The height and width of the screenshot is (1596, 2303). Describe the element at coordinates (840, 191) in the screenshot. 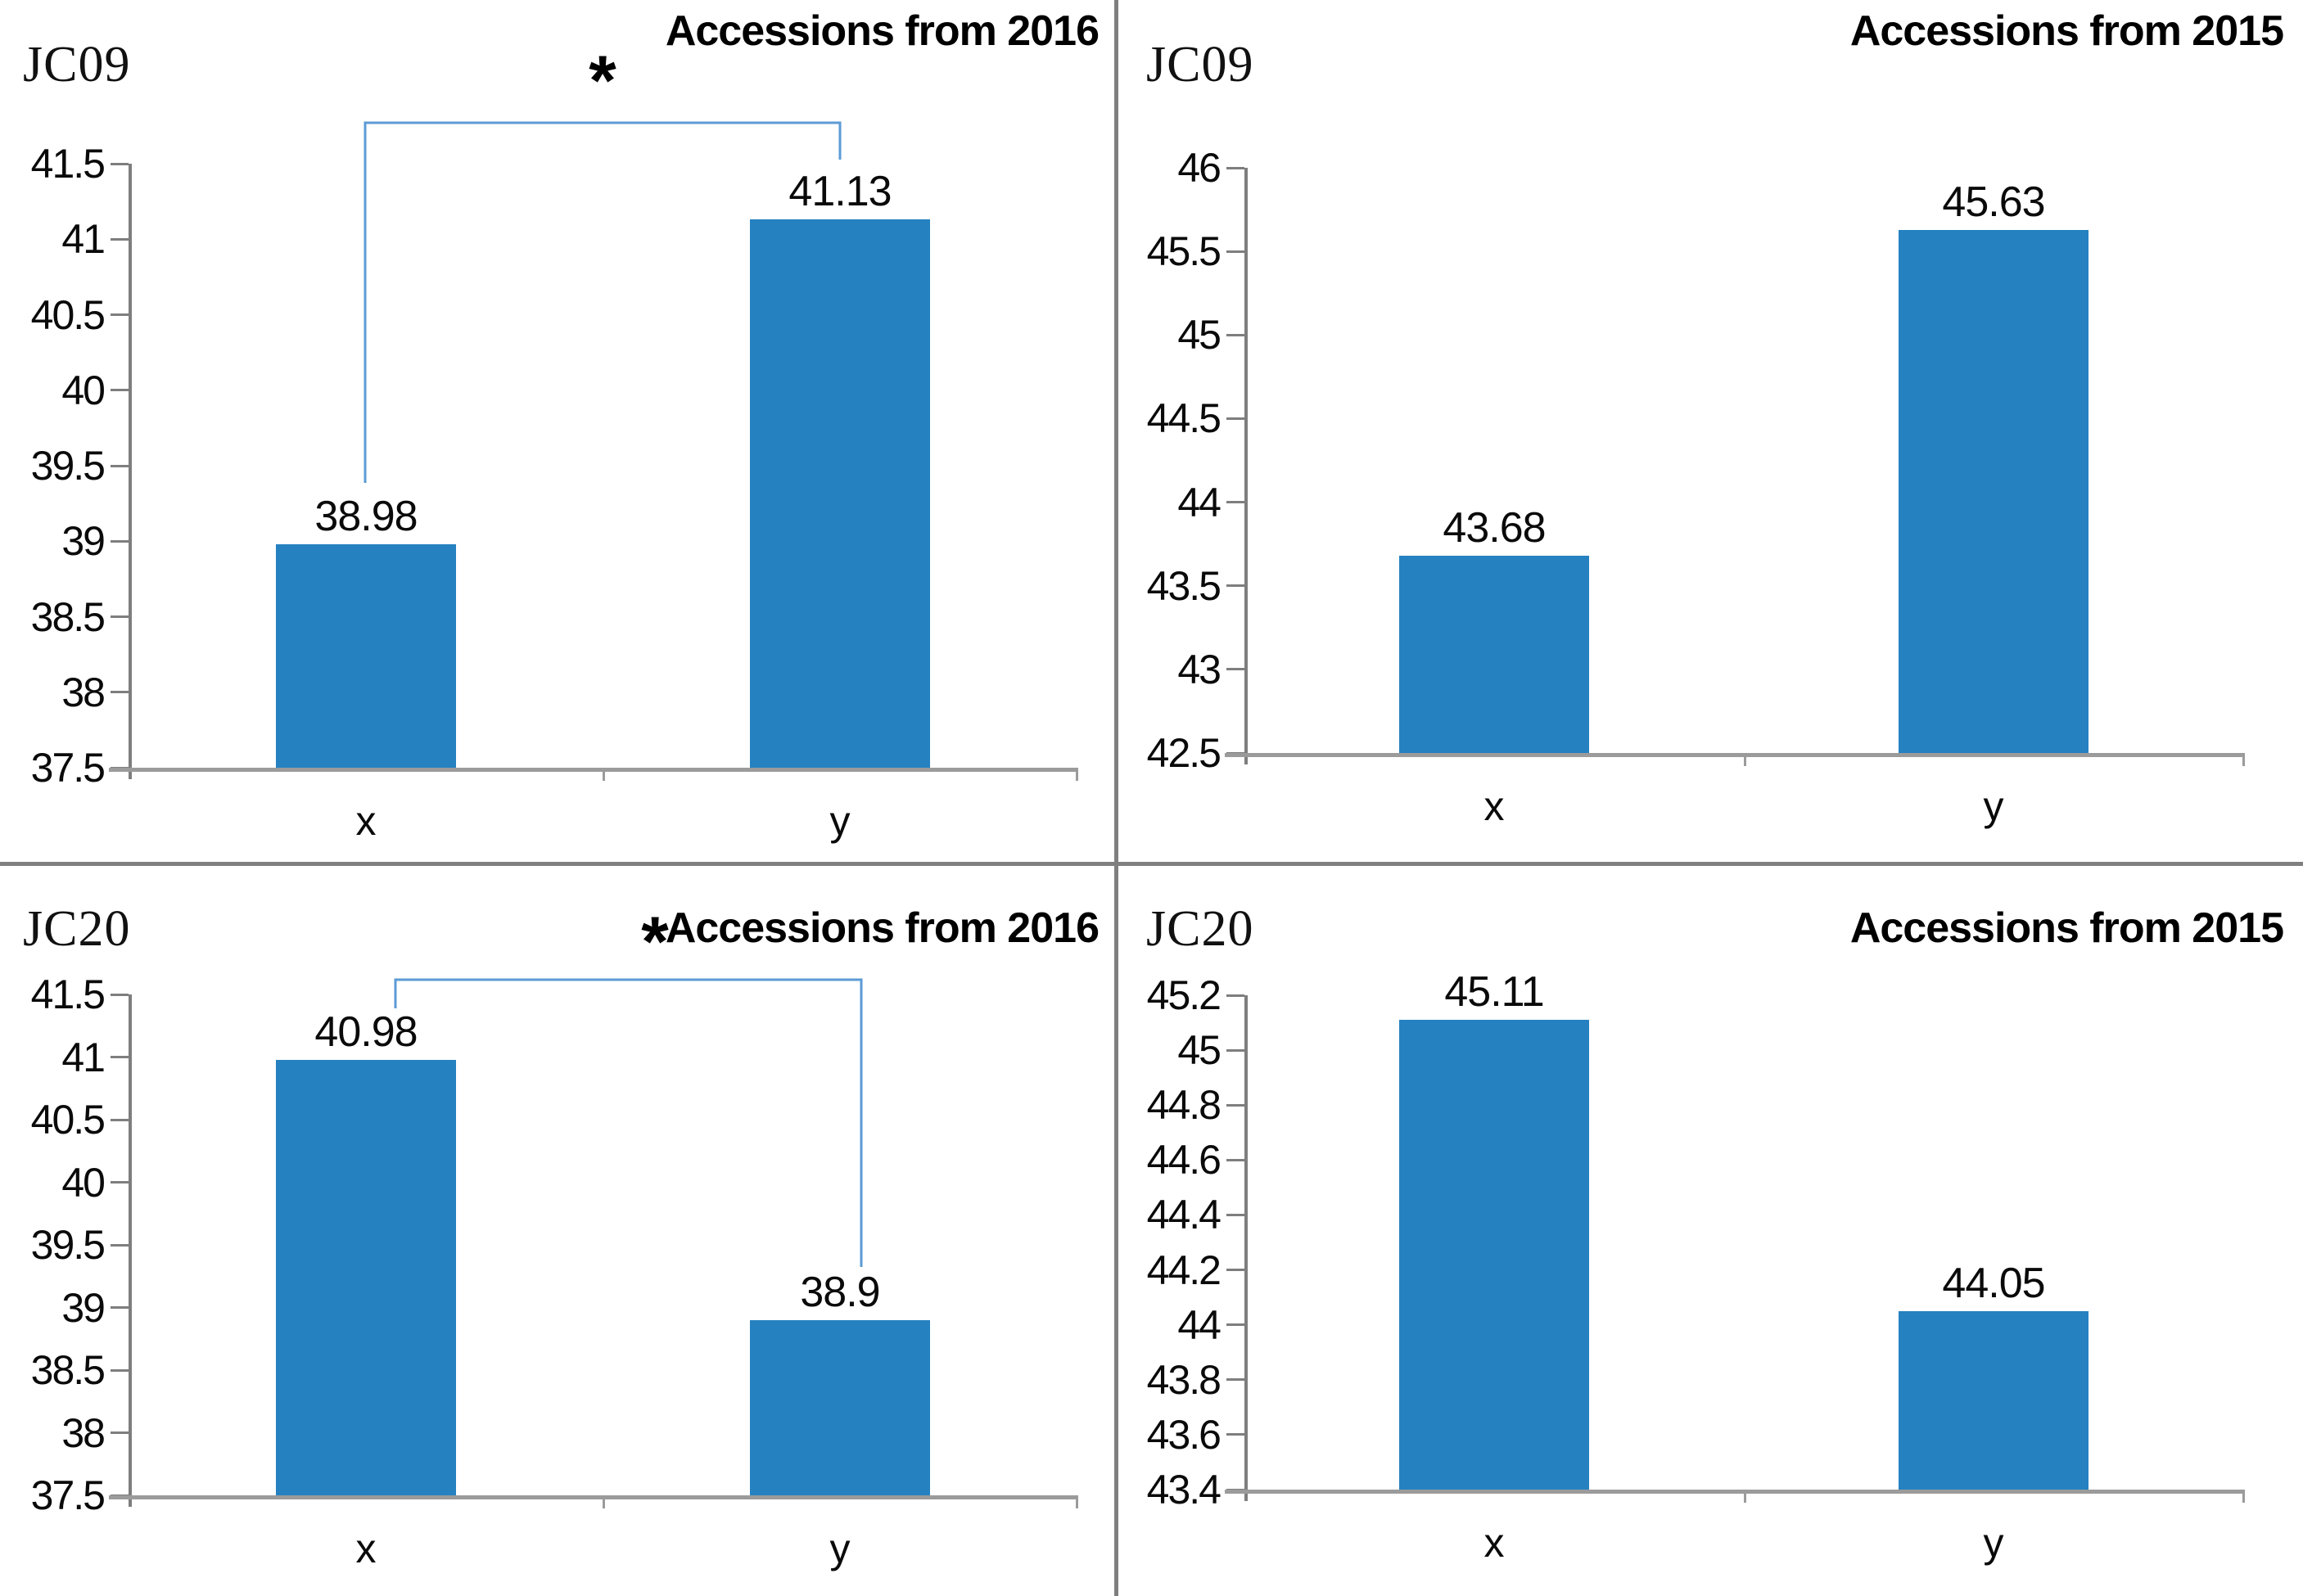

I see `bar-value-label: 41.13` at that location.